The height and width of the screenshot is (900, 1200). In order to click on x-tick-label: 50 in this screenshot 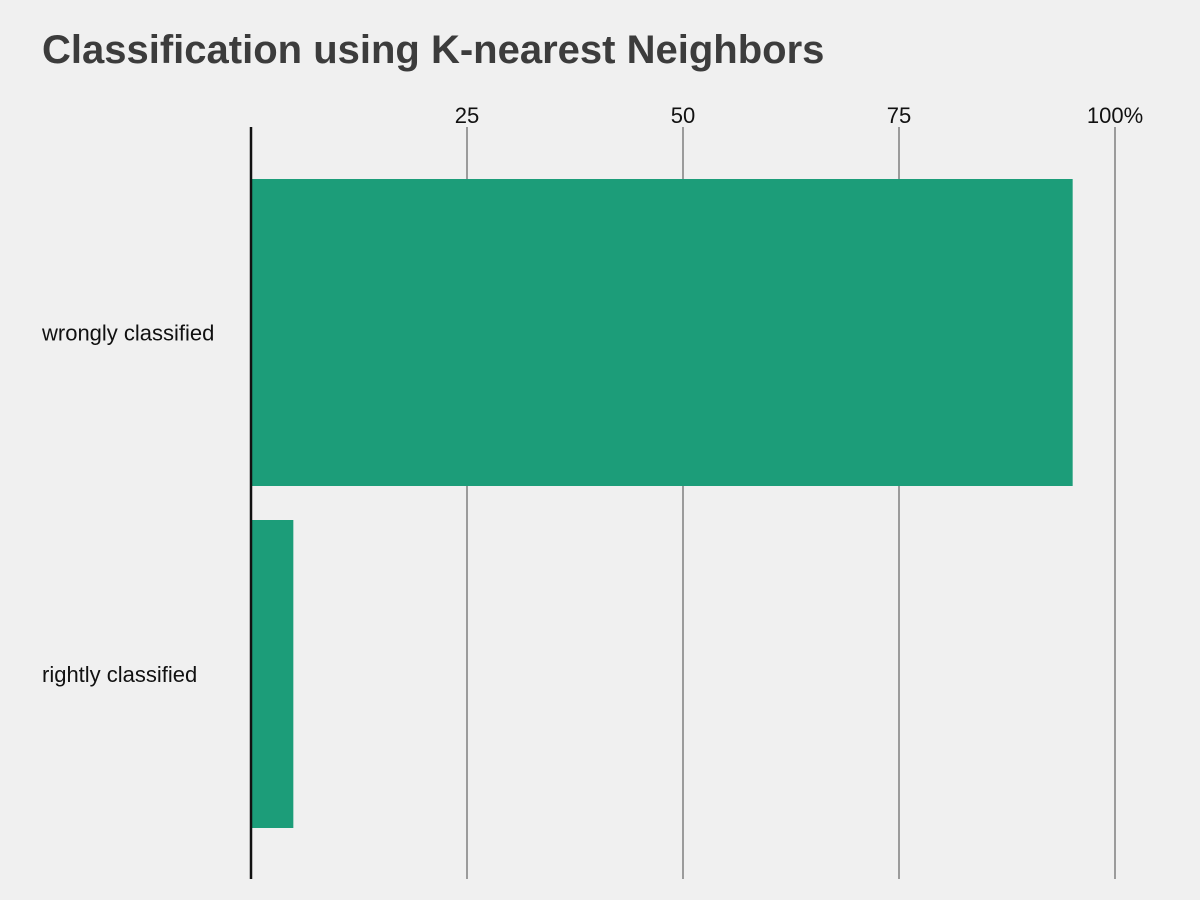, I will do `click(683, 115)`.